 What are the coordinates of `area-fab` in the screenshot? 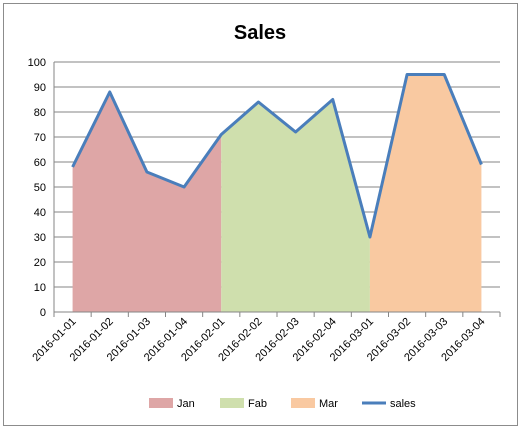 It's located at (295, 205).